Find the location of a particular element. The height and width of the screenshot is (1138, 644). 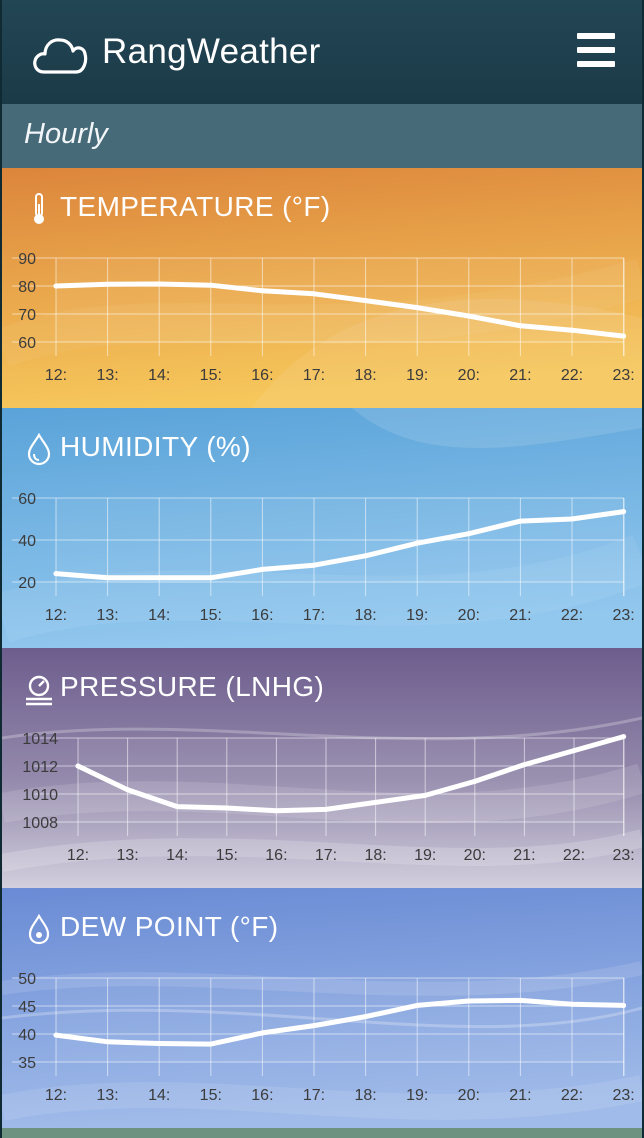

y-tick-label: 1008 is located at coordinates (40, 823).